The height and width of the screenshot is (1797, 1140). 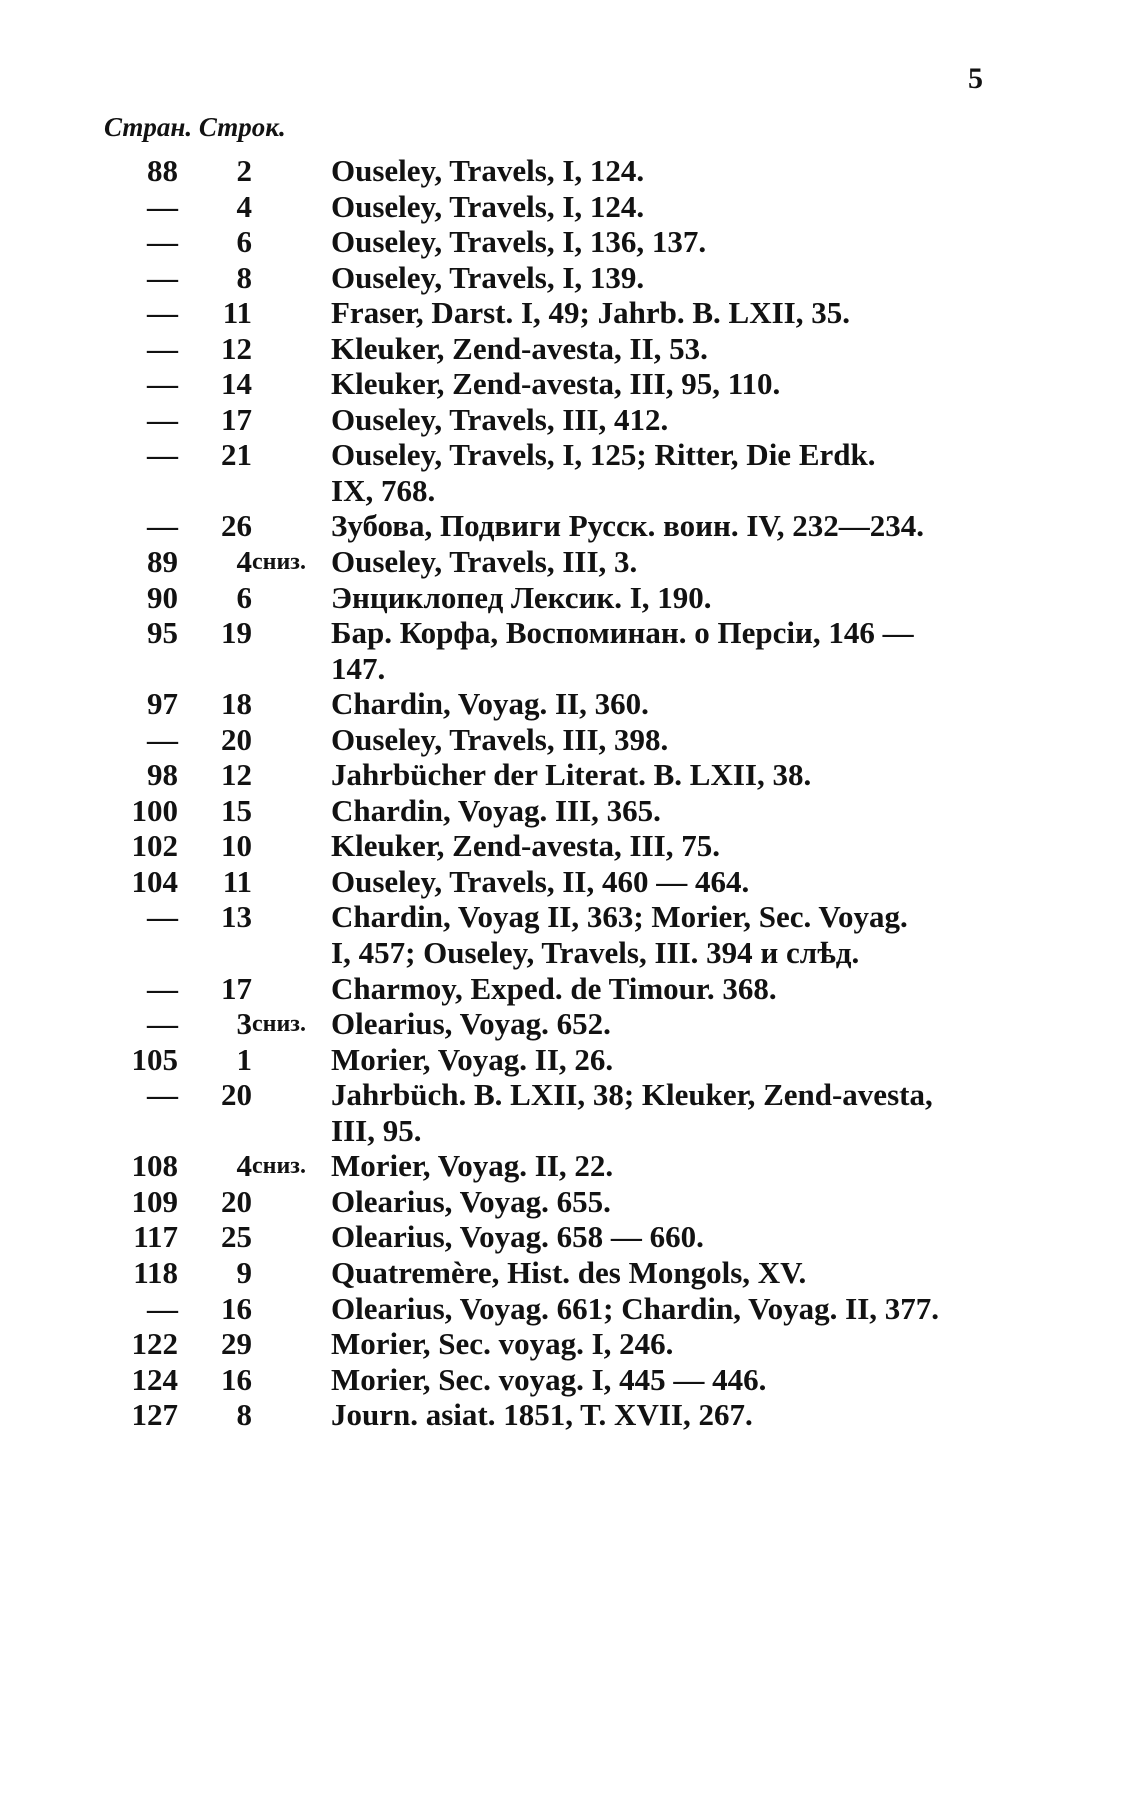 What do you see at coordinates (570, 1380) in the screenshot?
I see `table-row: 124 16 Morier, Sec. voyag. I, 445 — 446.` at bounding box center [570, 1380].